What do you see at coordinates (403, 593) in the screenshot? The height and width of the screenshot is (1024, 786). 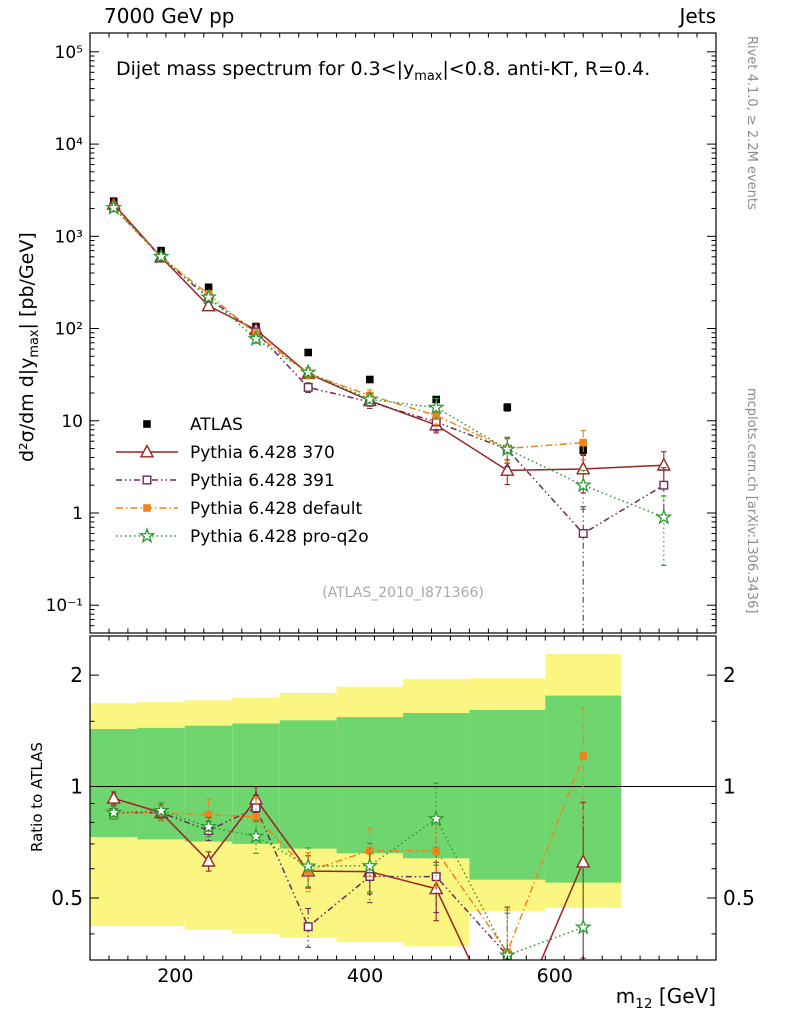 I see `analysis-id-watermark: (ATLAS_2010_I871366)` at bounding box center [403, 593].